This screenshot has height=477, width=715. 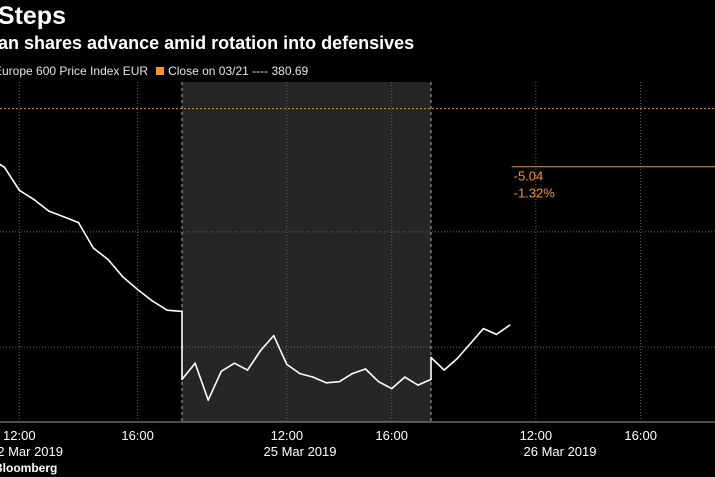 I want to click on x-date-label: 26 Mar 2019, so click(x=560, y=451).